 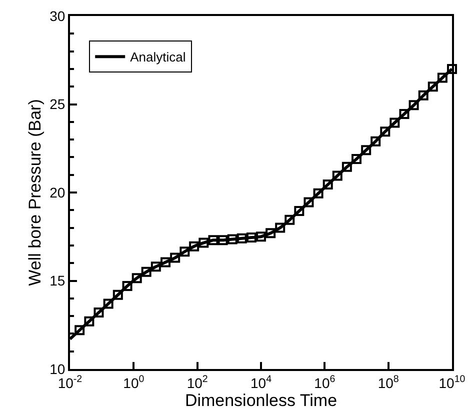 I want to click on x-tick-label: 10$^{8}$, so click(x=389, y=382).